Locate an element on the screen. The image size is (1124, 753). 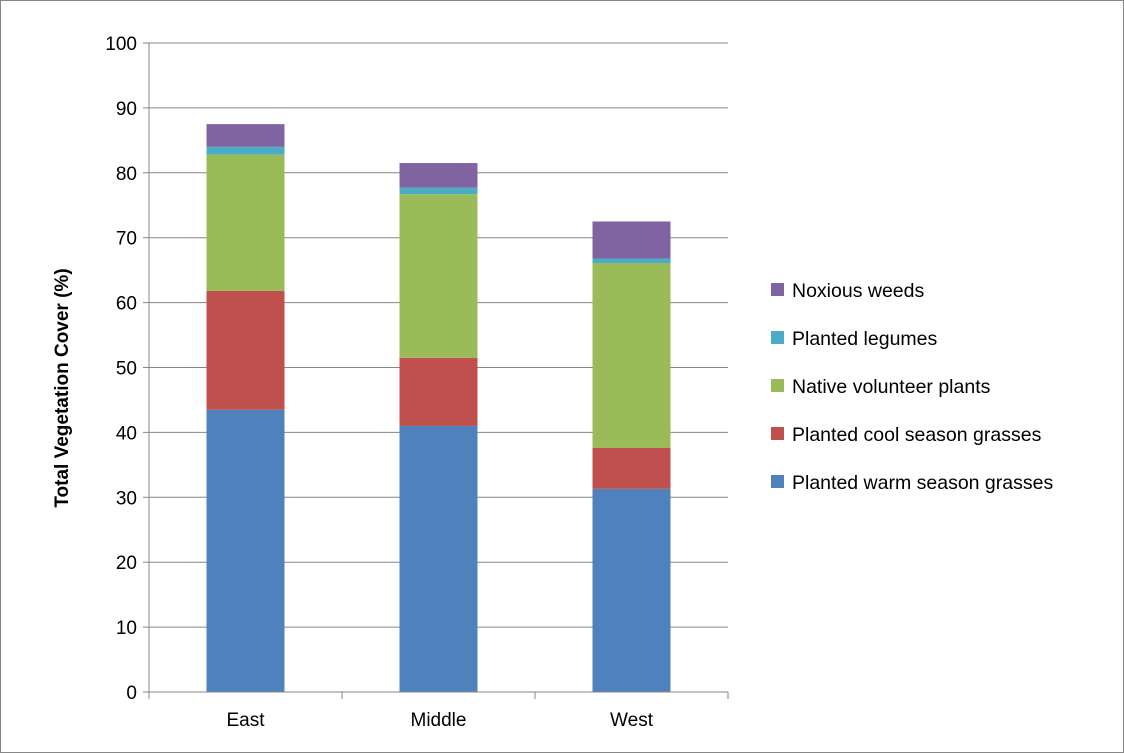
x-tick-labels: East Middle West is located at coordinates (439, 720).